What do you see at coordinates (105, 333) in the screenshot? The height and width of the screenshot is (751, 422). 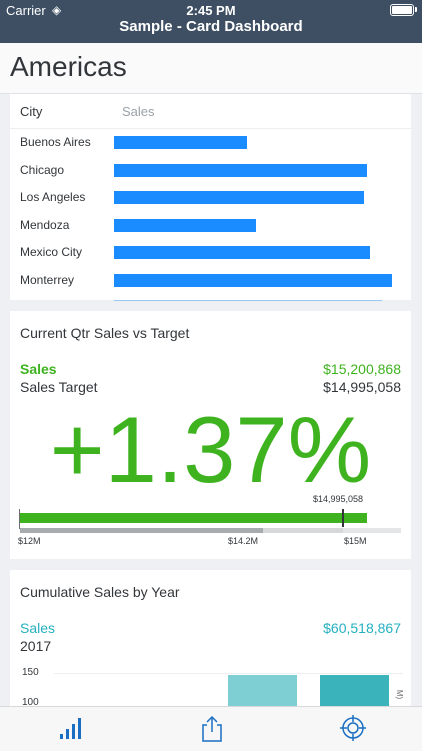 I see `card-title: Current Qtr Sales vs Target` at bounding box center [105, 333].